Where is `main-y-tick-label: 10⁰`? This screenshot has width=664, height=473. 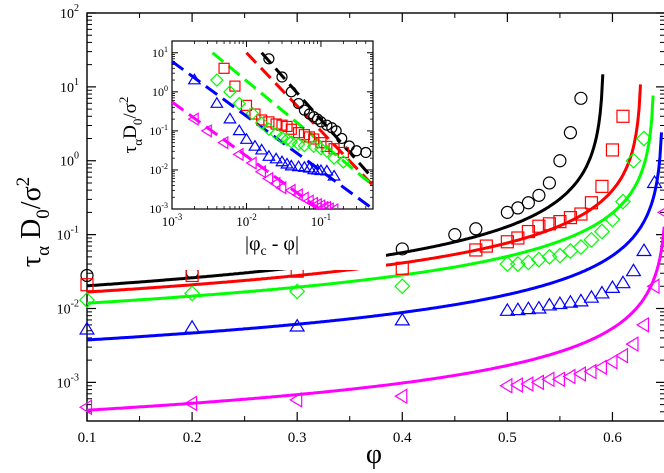
main-y-tick-label: 10⁰ is located at coordinates (69, 160).